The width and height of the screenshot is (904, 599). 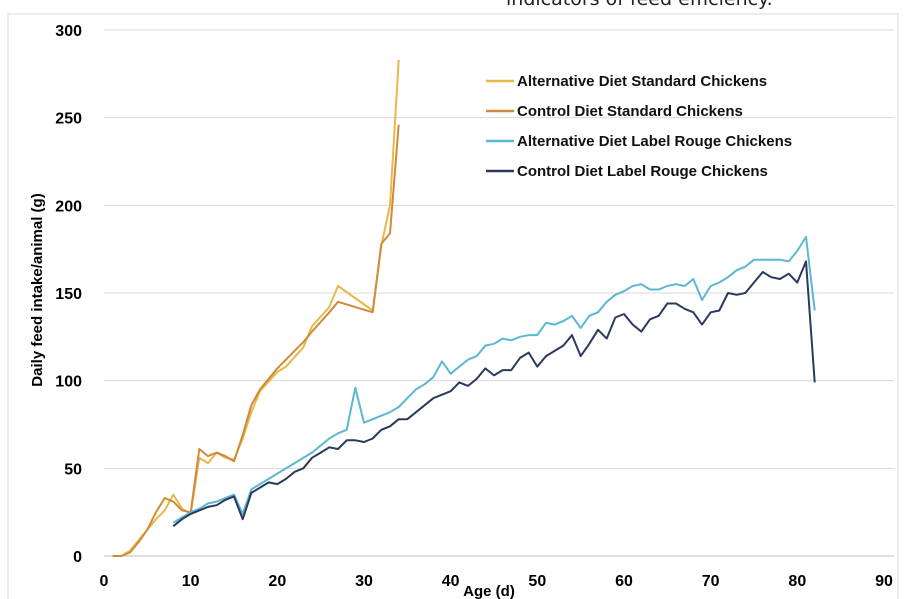 What do you see at coordinates (191, 581) in the screenshot?
I see `x-tick-label: 10` at bounding box center [191, 581].